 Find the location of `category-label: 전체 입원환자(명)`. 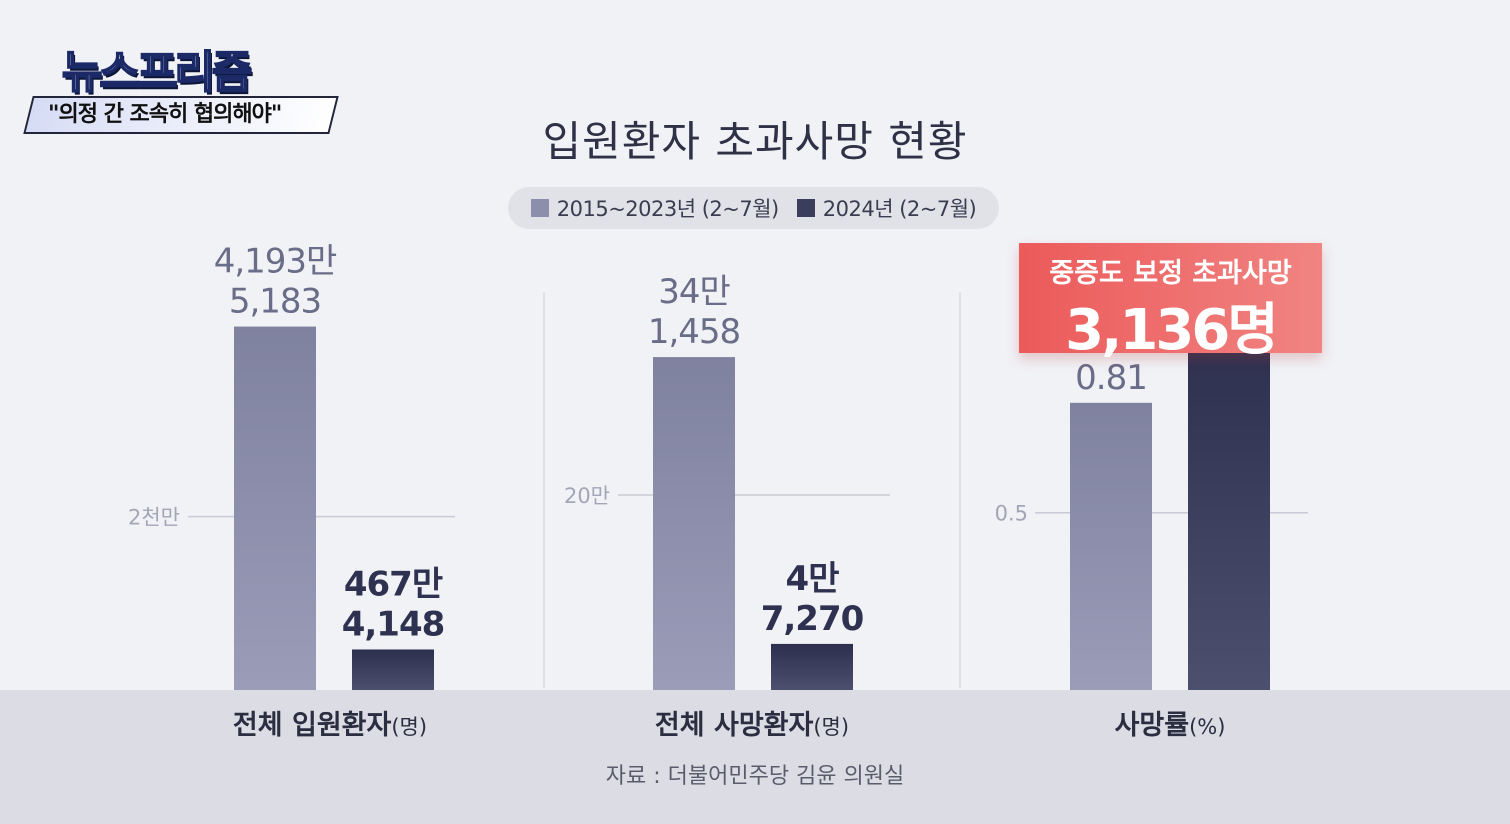

category-label: 전체 입원환자(명) is located at coordinates (330, 725).